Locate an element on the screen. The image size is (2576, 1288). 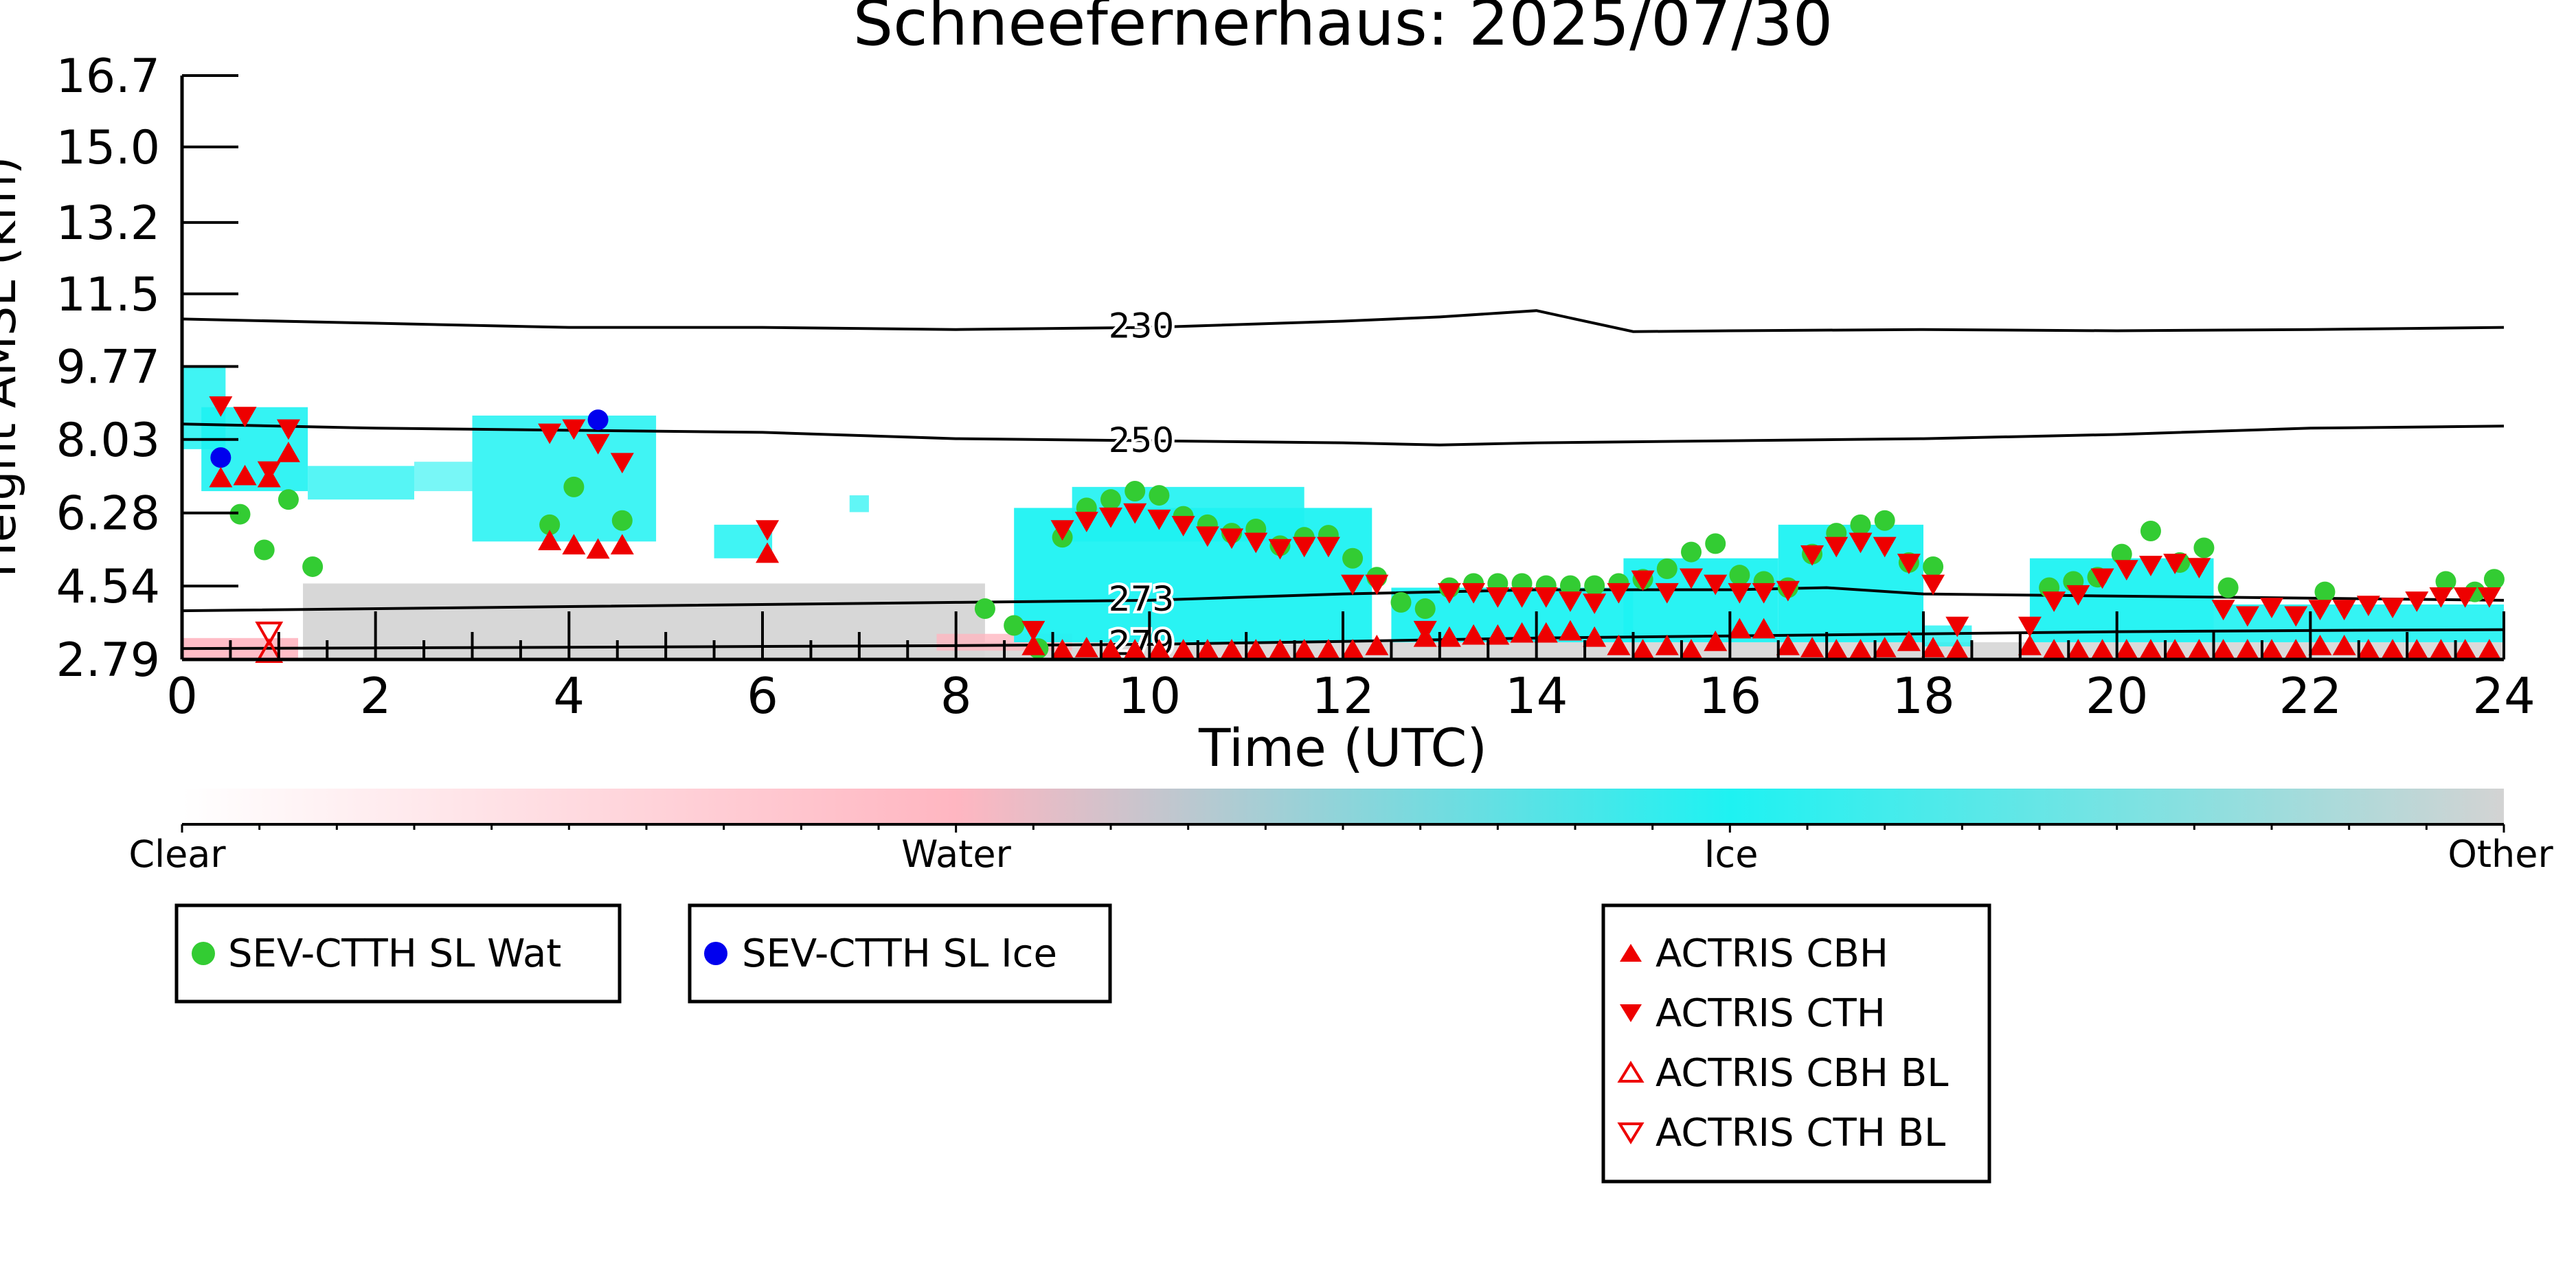
colorbar: Clear Water Ice Other is located at coordinates (1340, 832).